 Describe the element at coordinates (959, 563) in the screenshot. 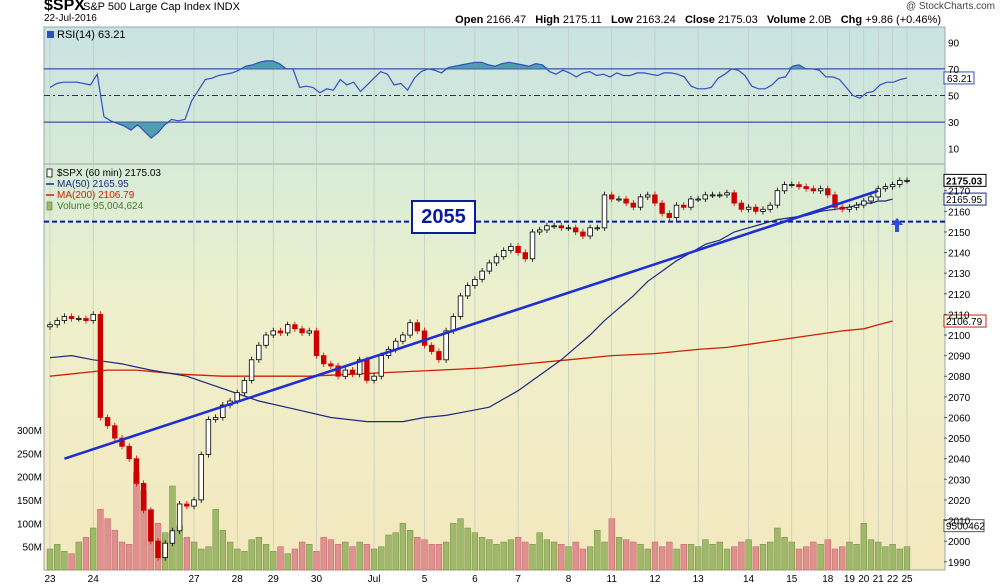

I see `price-tick-label: 1990` at that location.